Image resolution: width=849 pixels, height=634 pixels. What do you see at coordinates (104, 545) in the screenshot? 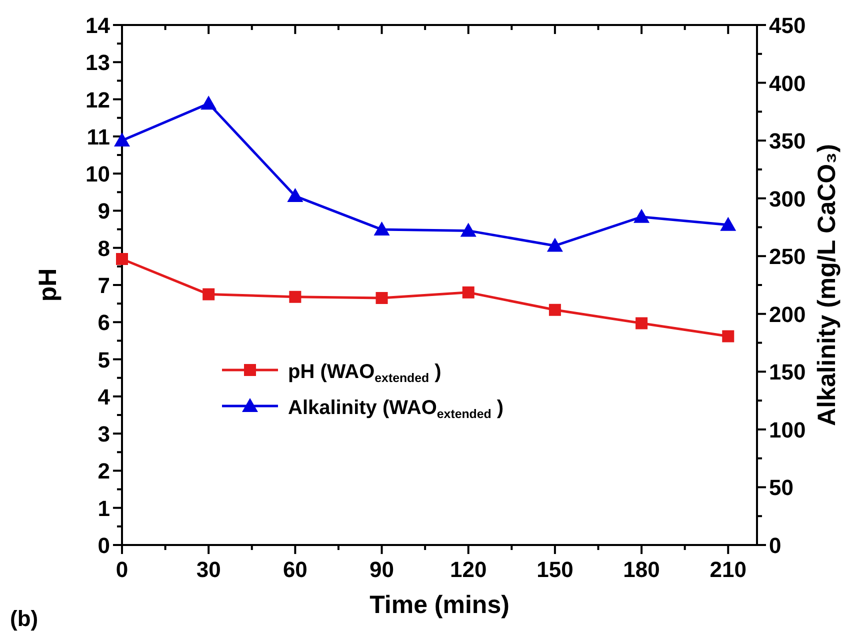
I see `y-tick-label: 0` at bounding box center [104, 545].